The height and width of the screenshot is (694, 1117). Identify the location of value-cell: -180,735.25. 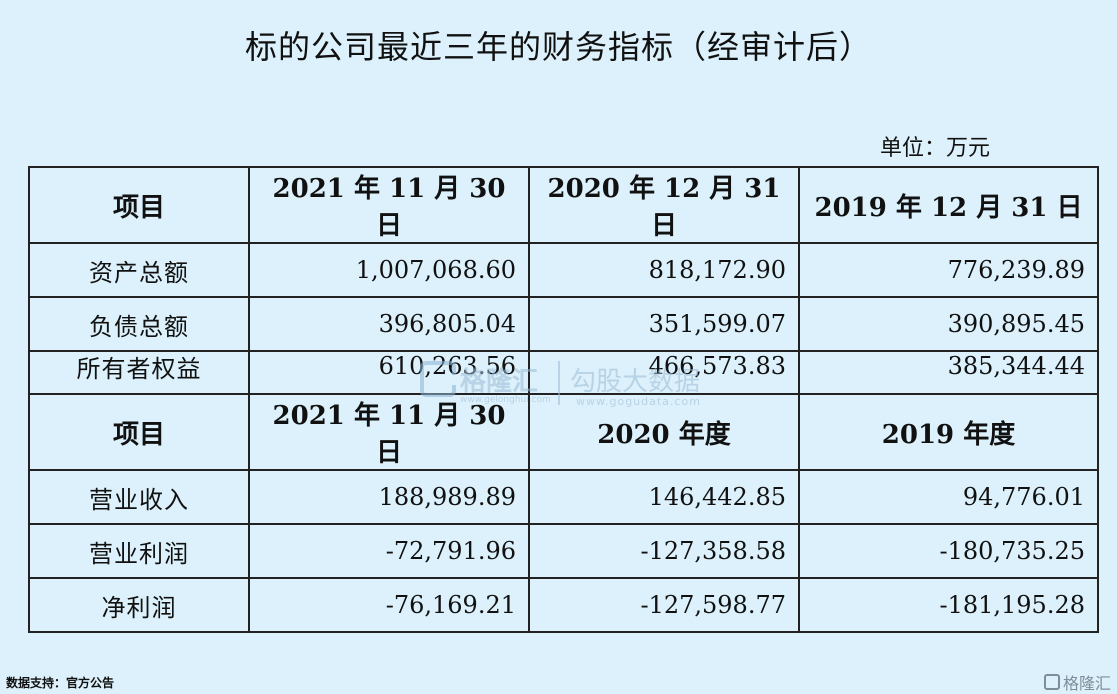
(948, 551).